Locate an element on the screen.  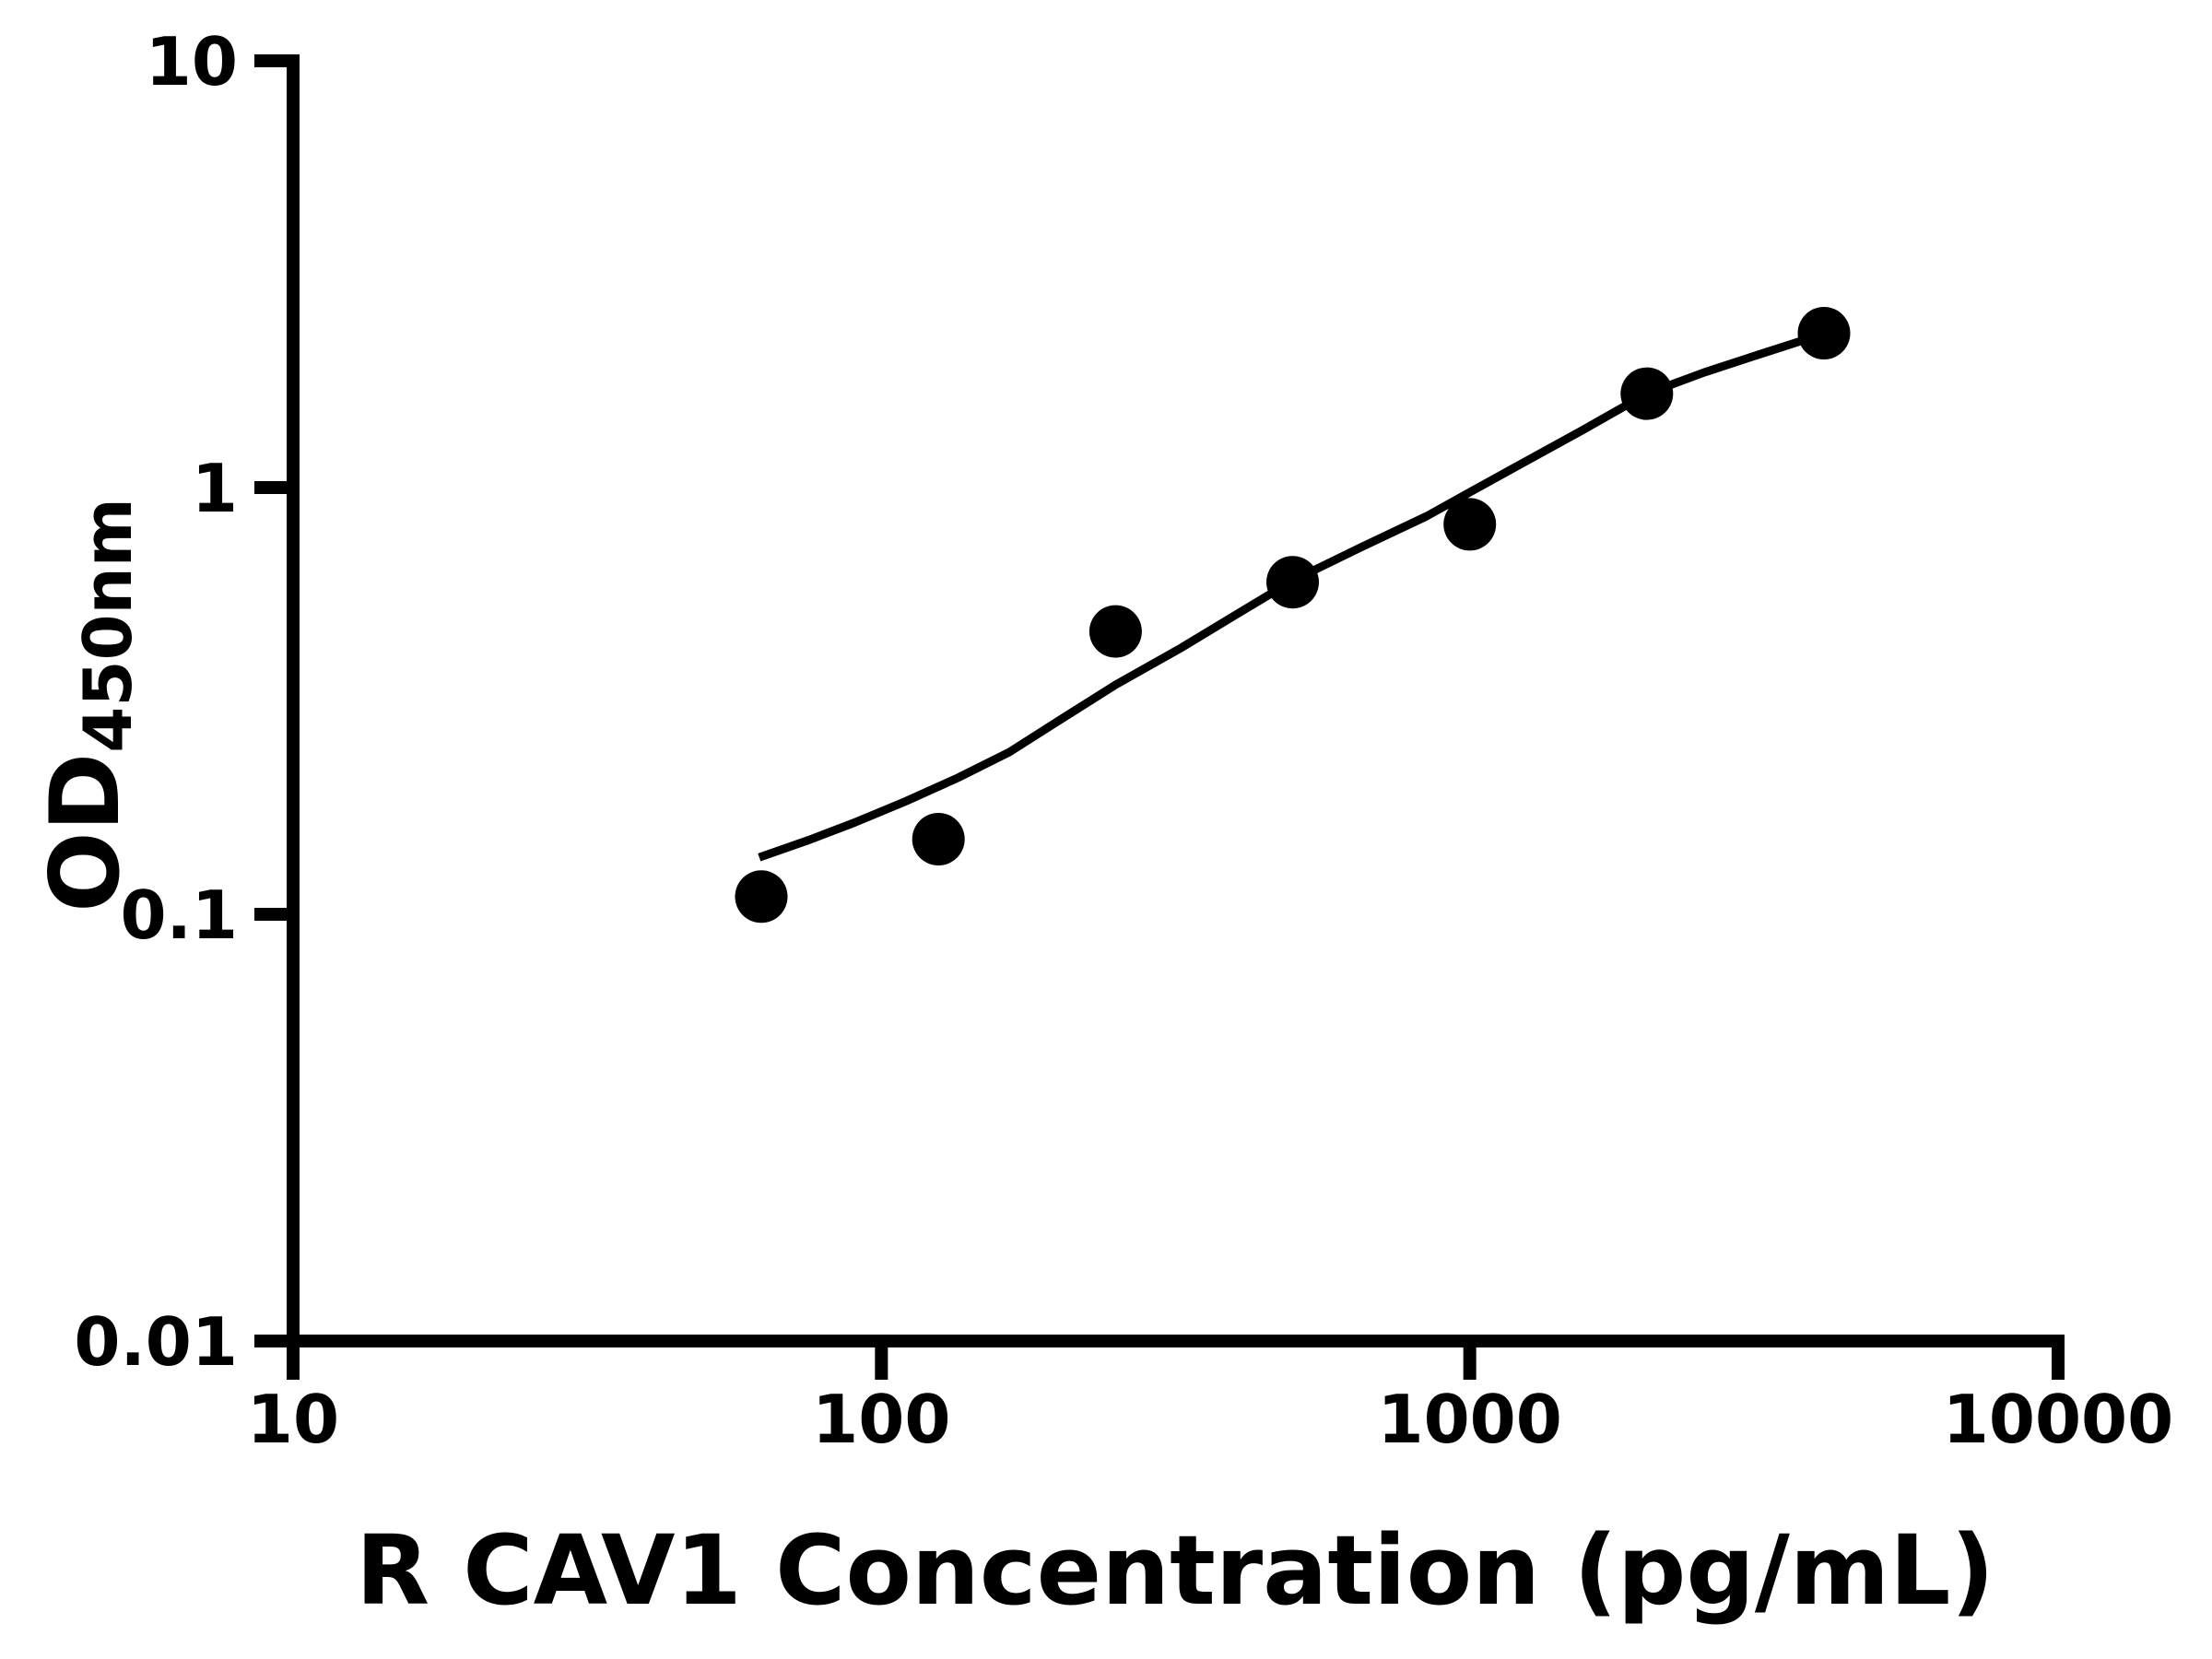
y-axis-title: OD450nm is located at coordinates (88, 705).